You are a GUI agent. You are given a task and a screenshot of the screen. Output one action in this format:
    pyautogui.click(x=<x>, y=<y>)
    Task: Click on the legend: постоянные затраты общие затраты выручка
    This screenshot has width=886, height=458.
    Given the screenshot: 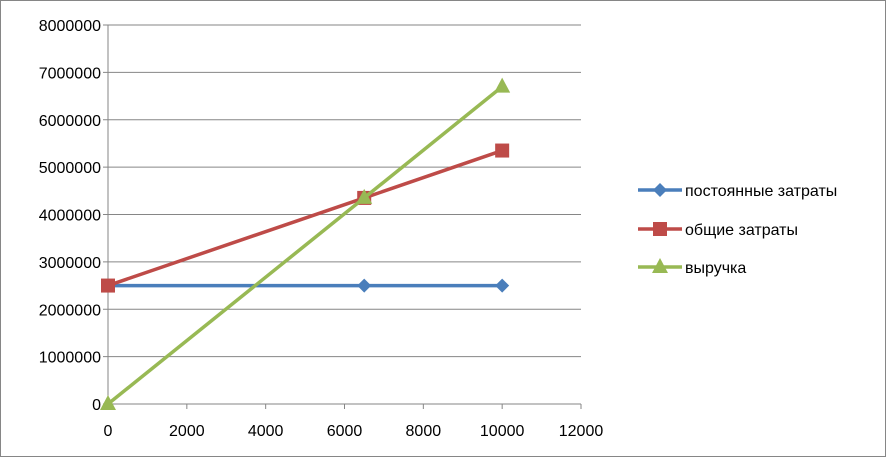 What is the action you would take?
    pyautogui.click(x=737, y=230)
    